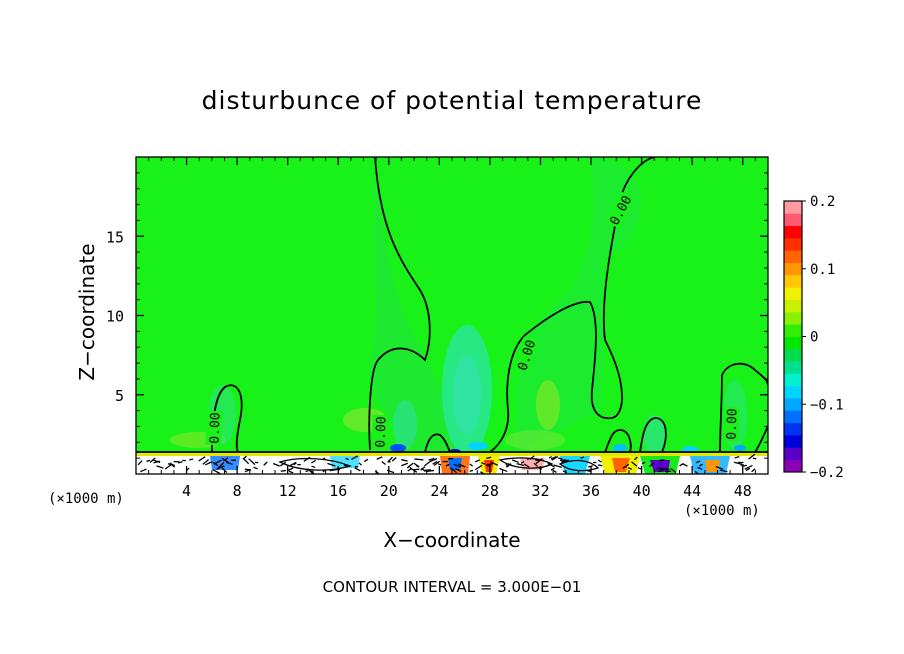  What do you see at coordinates (115, 237) in the screenshot?
I see `y-tick-label: 15` at bounding box center [115, 237].